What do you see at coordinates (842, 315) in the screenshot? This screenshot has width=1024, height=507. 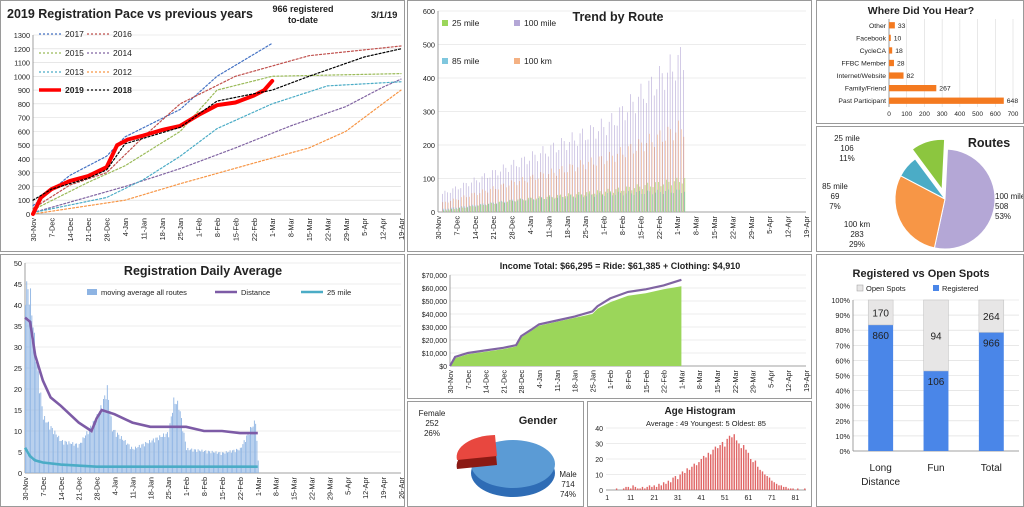 I see `y-tick-label: 90%` at bounding box center [842, 315].